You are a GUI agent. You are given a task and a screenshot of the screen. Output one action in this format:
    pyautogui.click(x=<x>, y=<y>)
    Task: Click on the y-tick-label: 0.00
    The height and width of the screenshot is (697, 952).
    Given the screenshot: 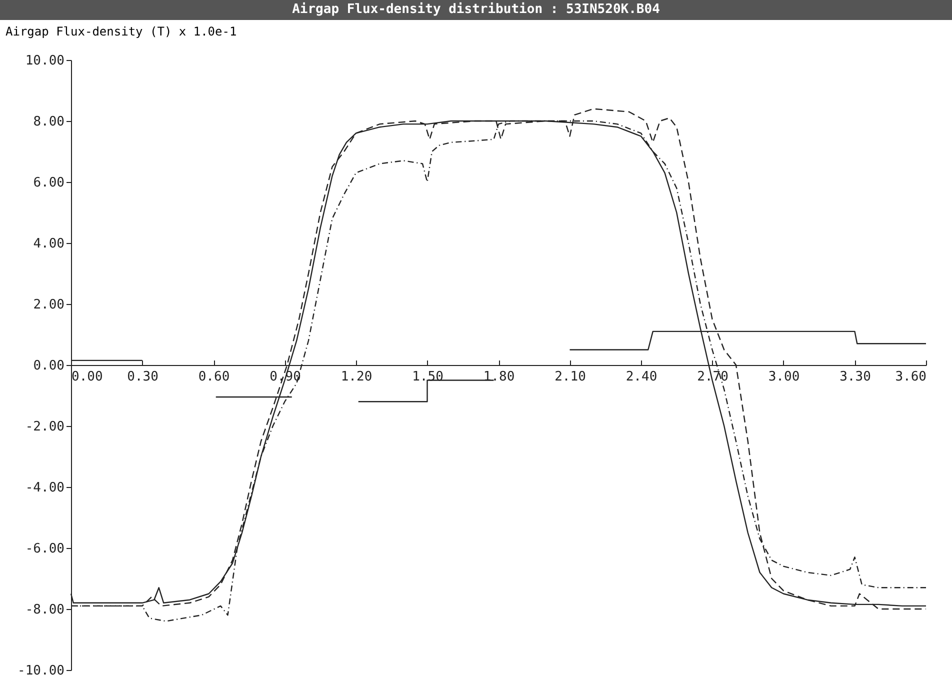 What is the action you would take?
    pyautogui.click(x=48, y=366)
    